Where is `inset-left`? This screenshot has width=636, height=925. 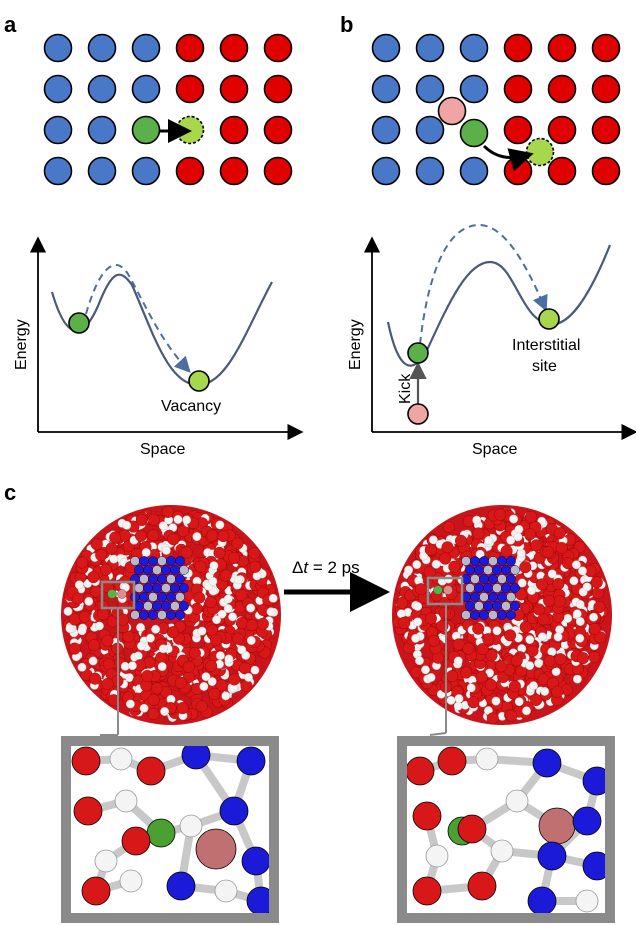 inset-left is located at coordinates (170, 829).